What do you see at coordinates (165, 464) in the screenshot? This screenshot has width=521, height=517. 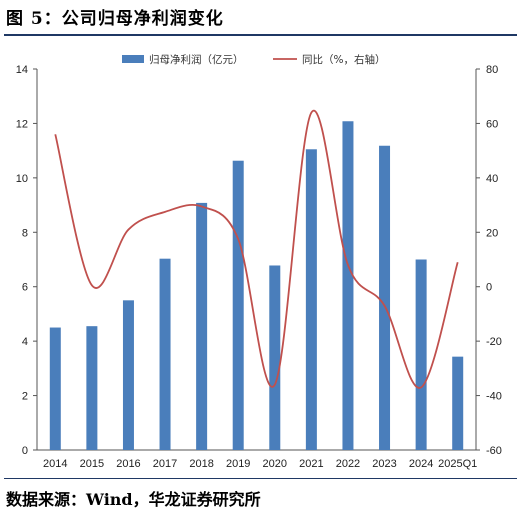 I see `x-tick-label: 2017` at bounding box center [165, 464].